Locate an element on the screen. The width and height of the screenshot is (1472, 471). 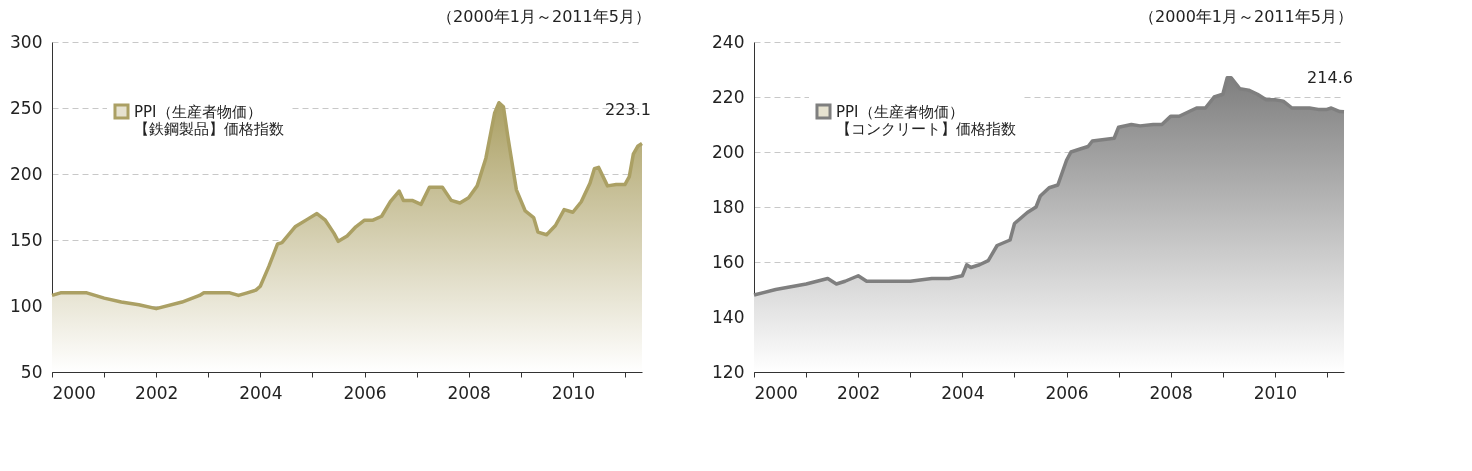
y-tick-label: 140 is located at coordinates (728, 316).